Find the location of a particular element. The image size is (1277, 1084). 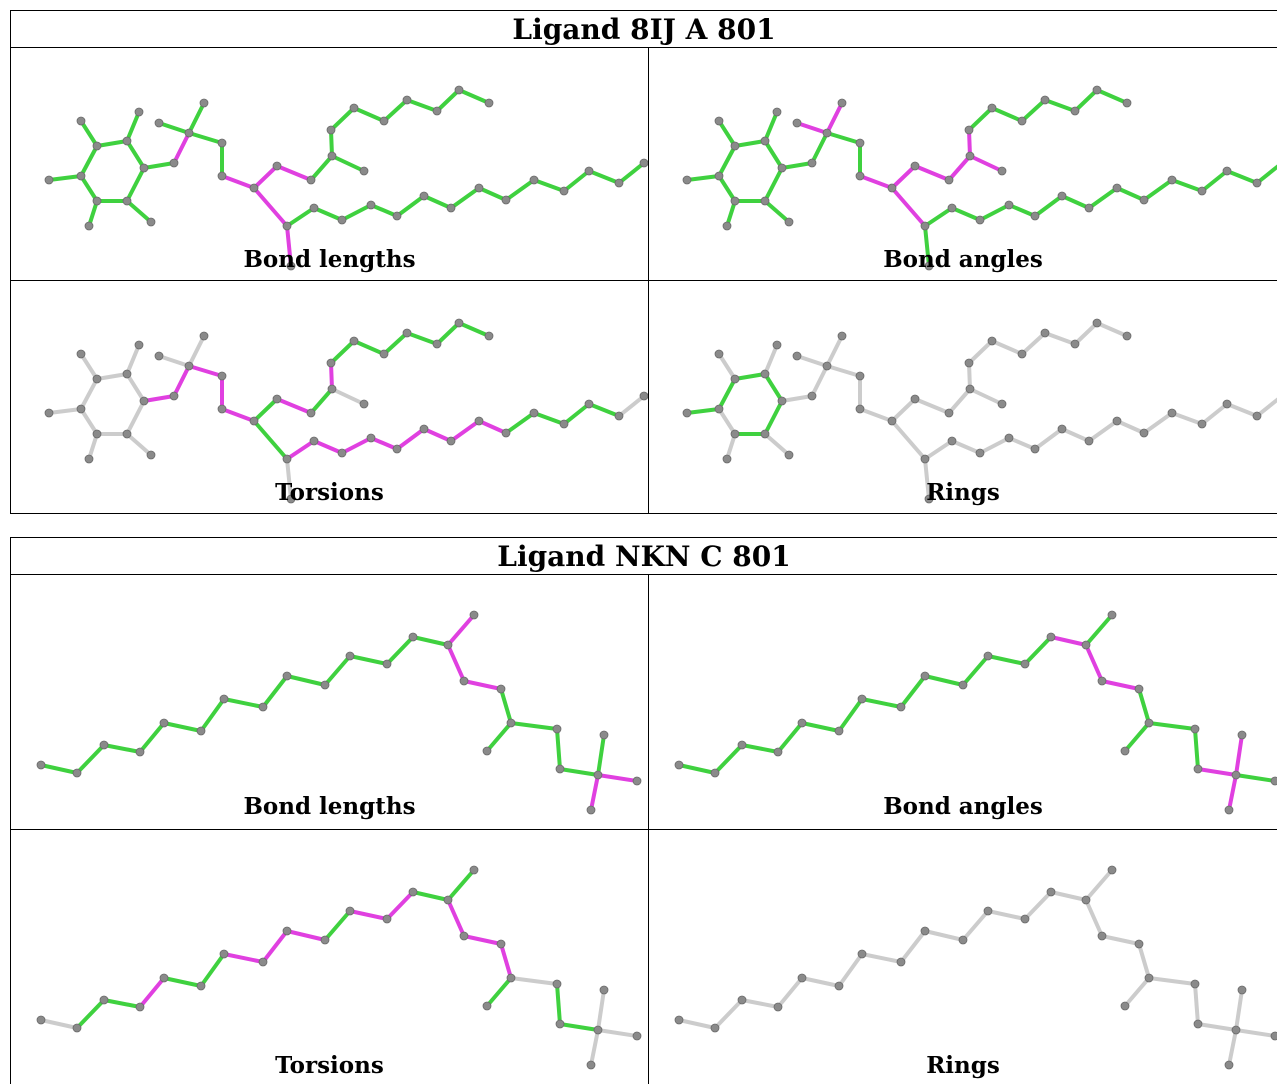

panel-bond-angles: Bond angles is located at coordinates (963, 702).